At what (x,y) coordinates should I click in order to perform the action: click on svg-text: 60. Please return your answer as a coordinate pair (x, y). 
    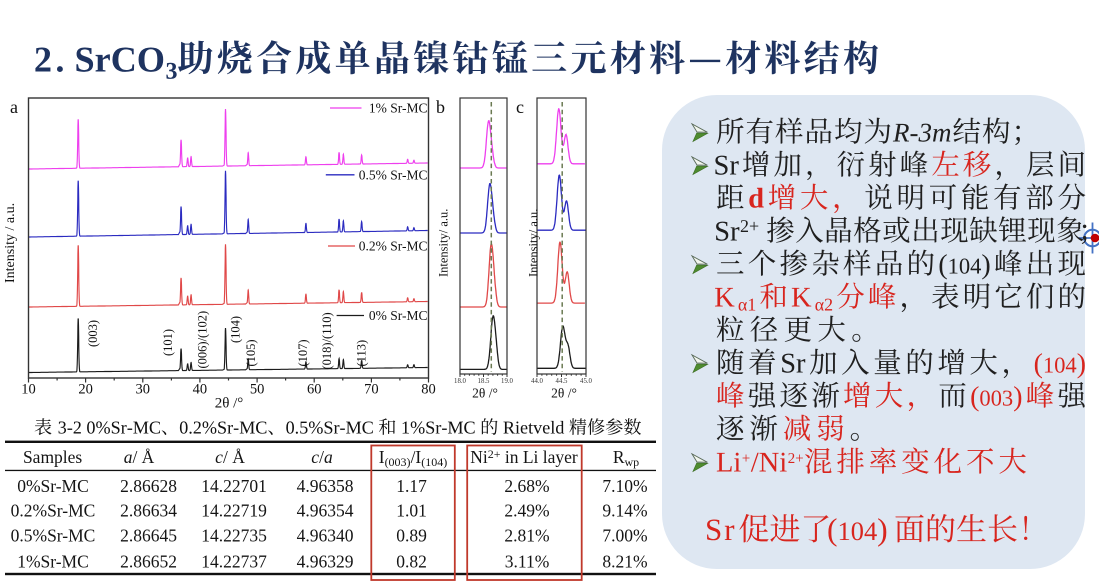
    Looking at the image, I should click on (314, 390).